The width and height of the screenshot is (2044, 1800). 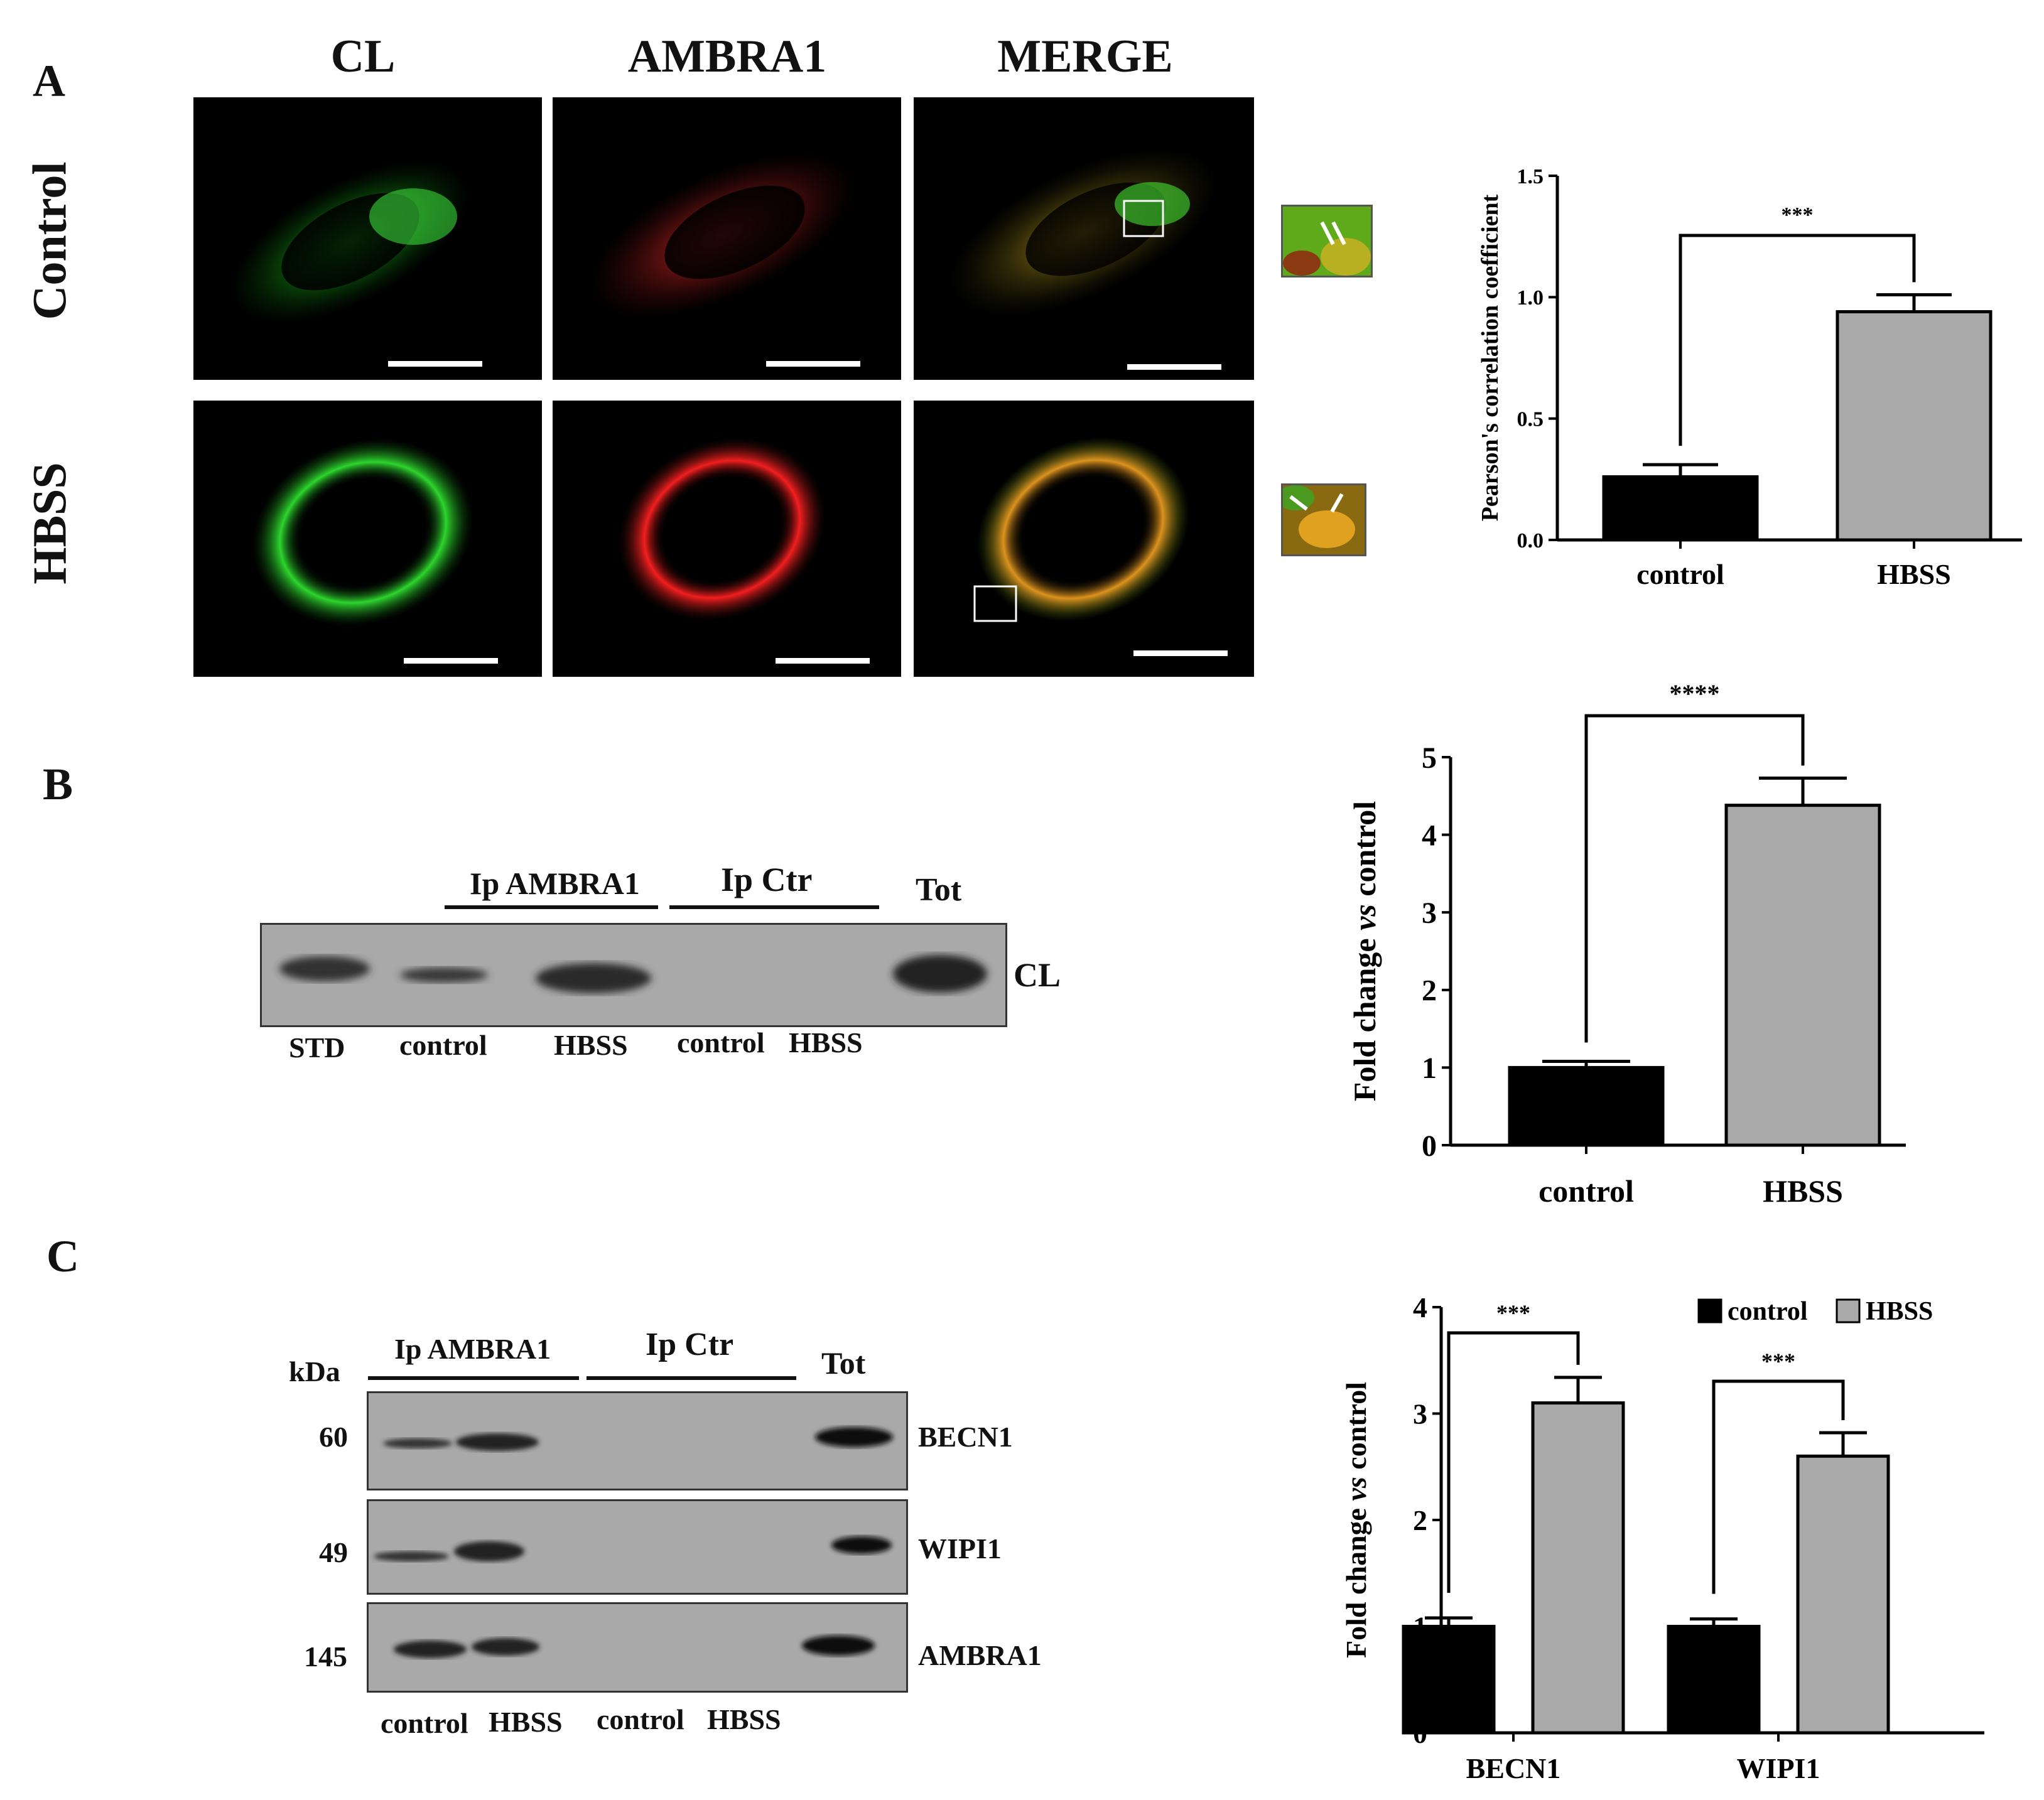 I want to click on y-axis-label: Pearson's correlation coefficient, so click(x=1490, y=358).